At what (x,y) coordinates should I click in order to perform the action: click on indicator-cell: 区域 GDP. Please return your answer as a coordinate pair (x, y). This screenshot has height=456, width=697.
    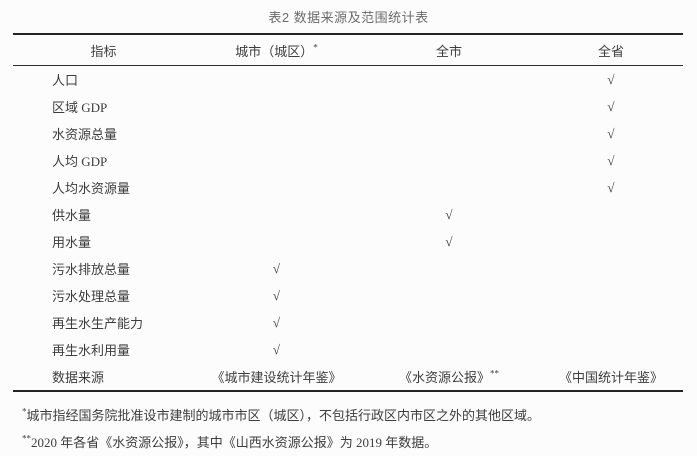
    Looking at the image, I should click on (80, 107).